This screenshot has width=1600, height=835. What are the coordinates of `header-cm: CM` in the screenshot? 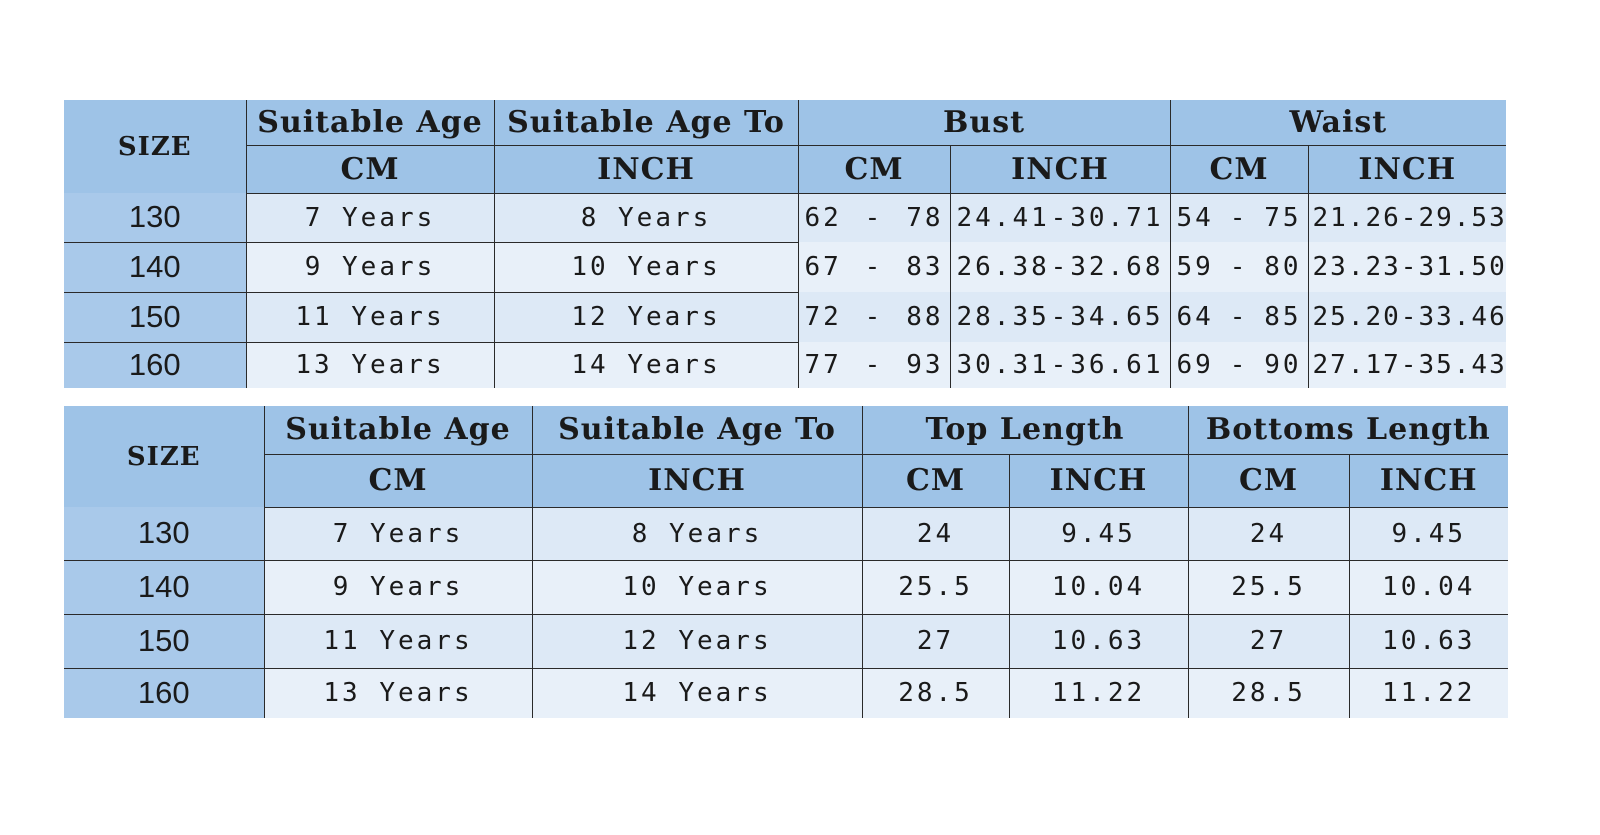 It's located at (397, 481).